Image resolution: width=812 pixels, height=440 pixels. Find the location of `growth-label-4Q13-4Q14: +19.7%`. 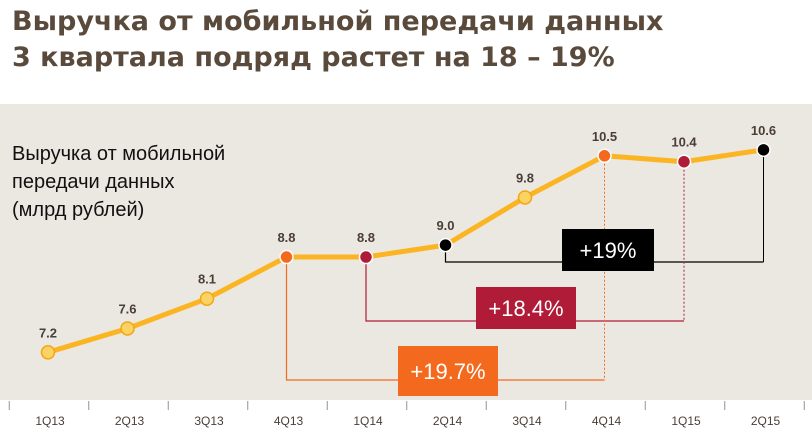

growth-label-4Q13-4Q14: +19.7% is located at coordinates (447, 371).